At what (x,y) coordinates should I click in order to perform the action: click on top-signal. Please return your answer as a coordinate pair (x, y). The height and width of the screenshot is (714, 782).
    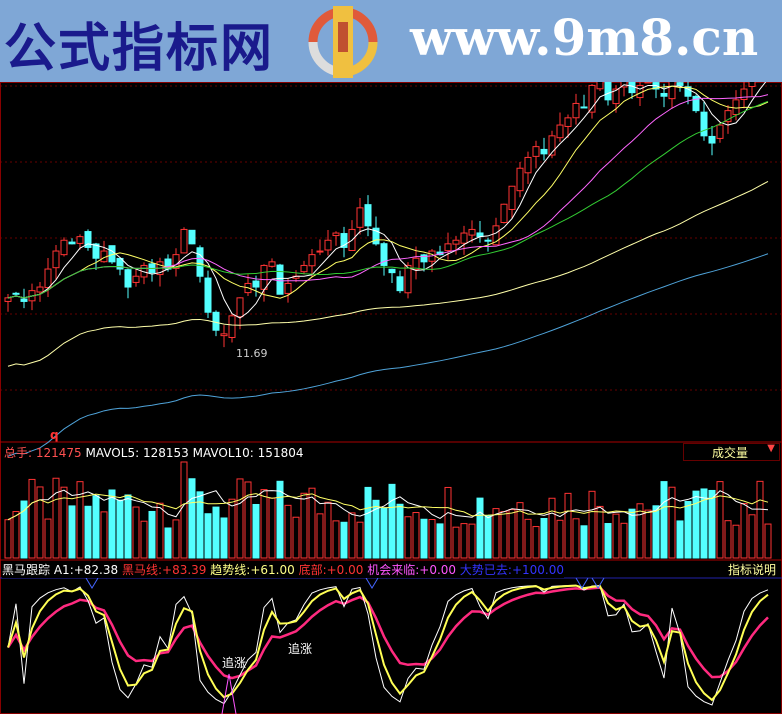
    Looking at the image, I should click on (372, 583).